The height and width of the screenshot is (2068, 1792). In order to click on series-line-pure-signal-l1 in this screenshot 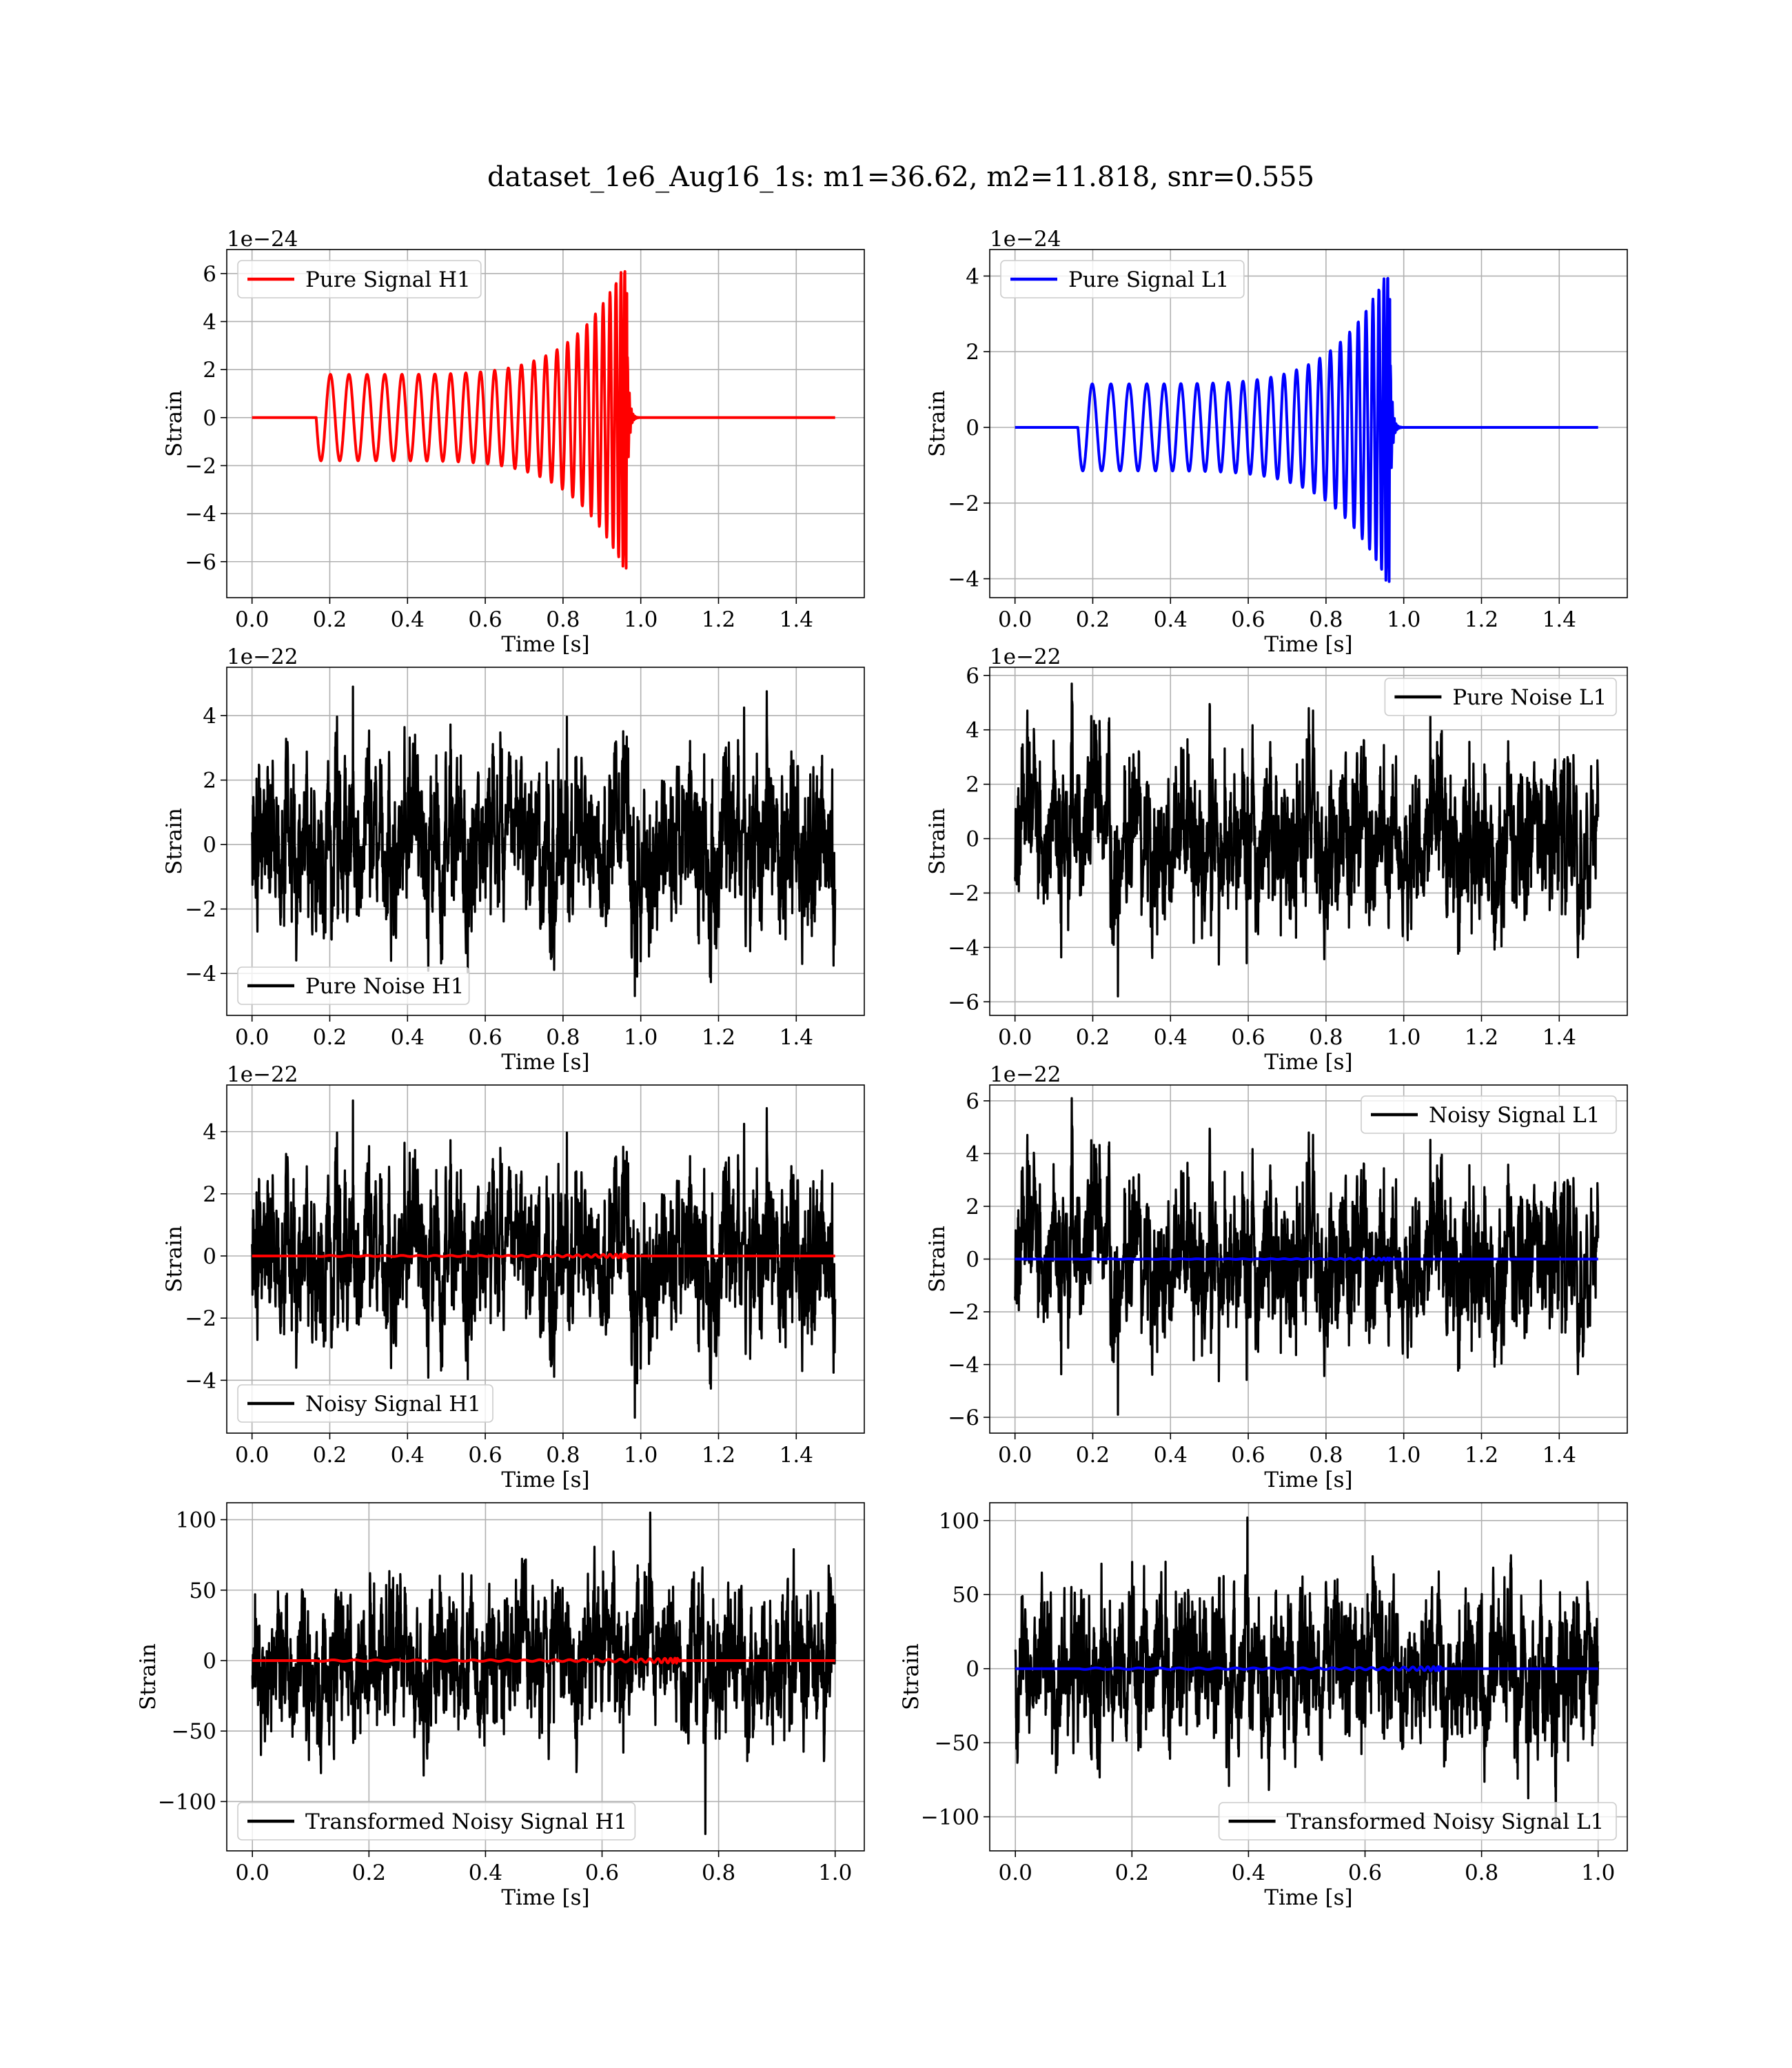, I will do `click(1307, 429)`.